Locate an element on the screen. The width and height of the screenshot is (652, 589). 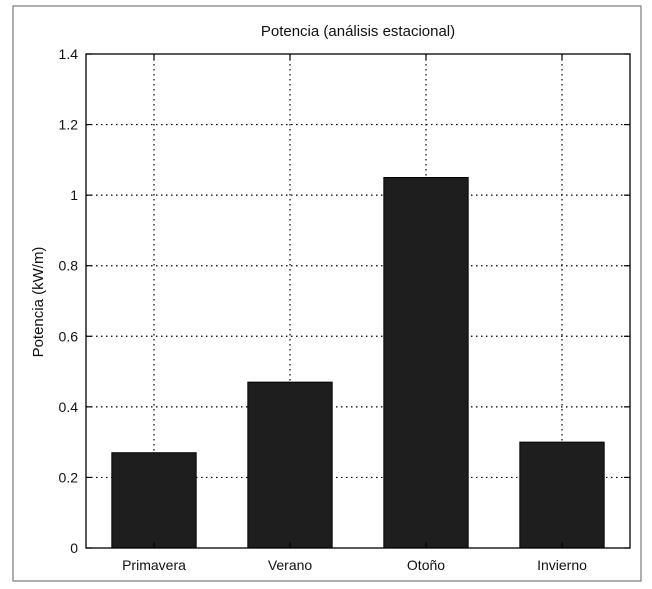
y-tick-label: 0 is located at coordinates (74, 548).